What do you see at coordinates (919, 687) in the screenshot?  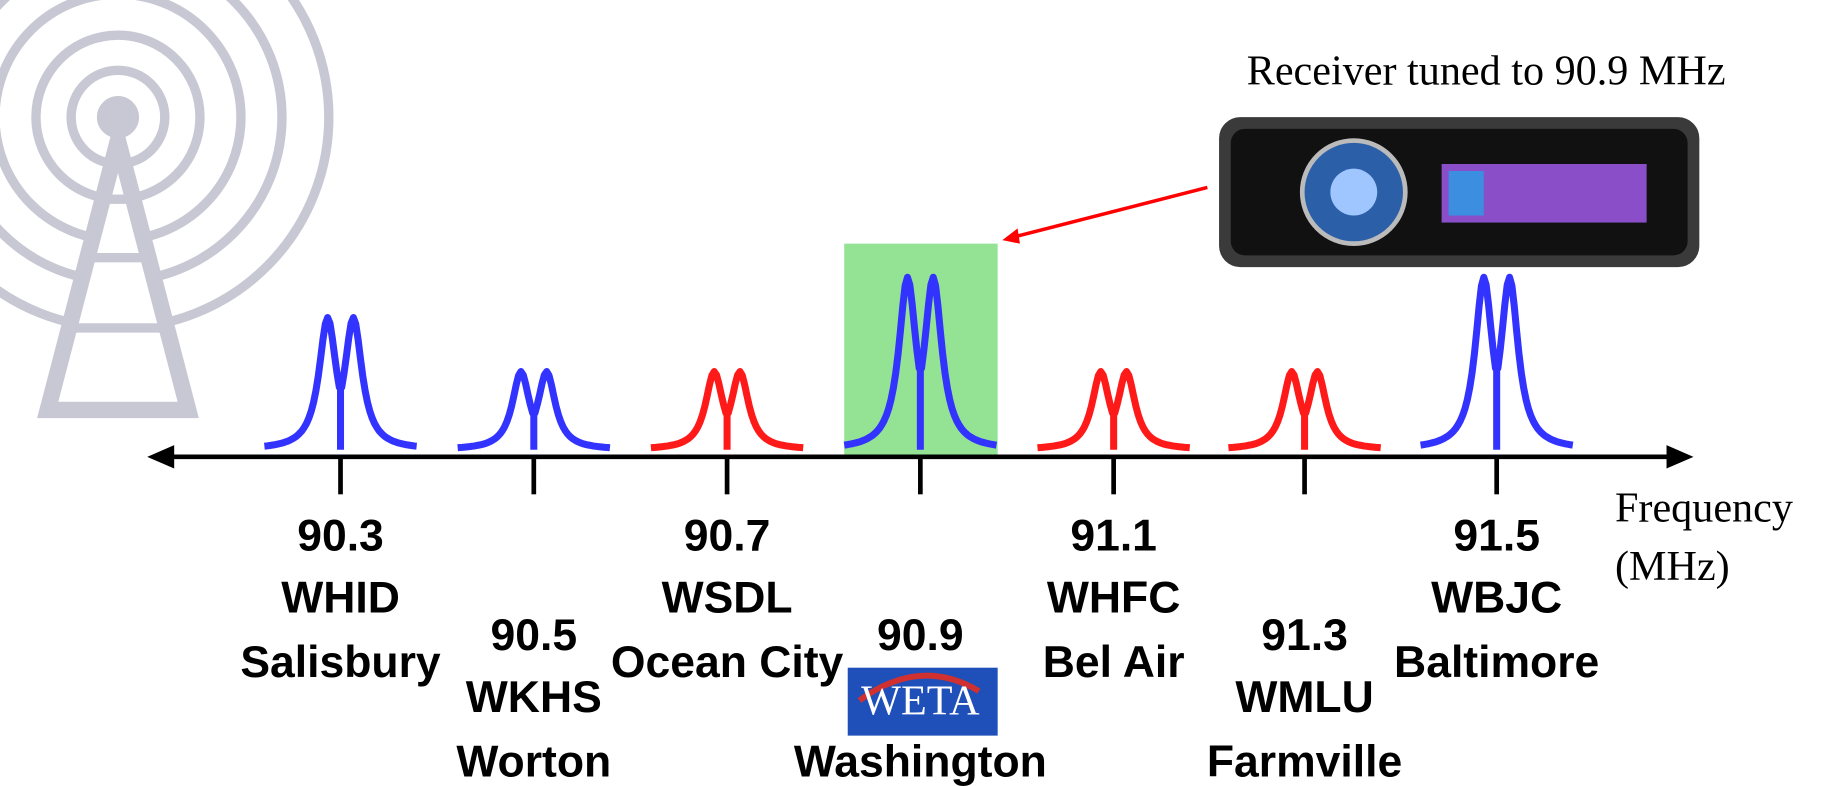 I see `logo-swoosh` at bounding box center [919, 687].